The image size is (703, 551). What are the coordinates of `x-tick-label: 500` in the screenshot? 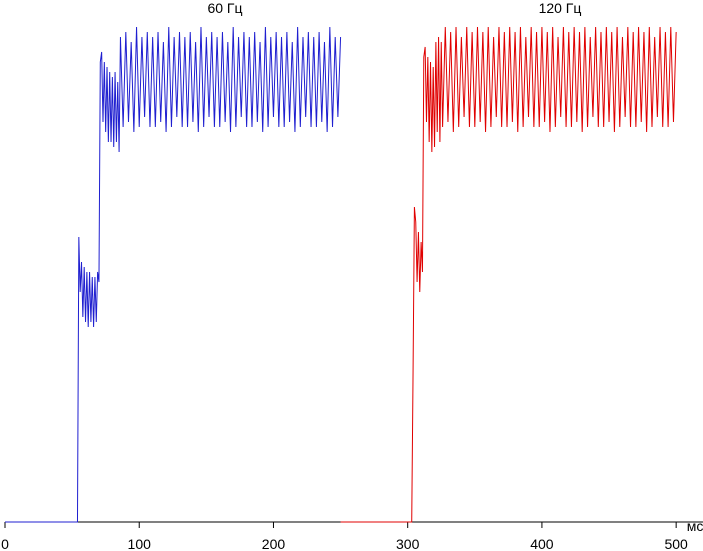 It's located at (676, 543).